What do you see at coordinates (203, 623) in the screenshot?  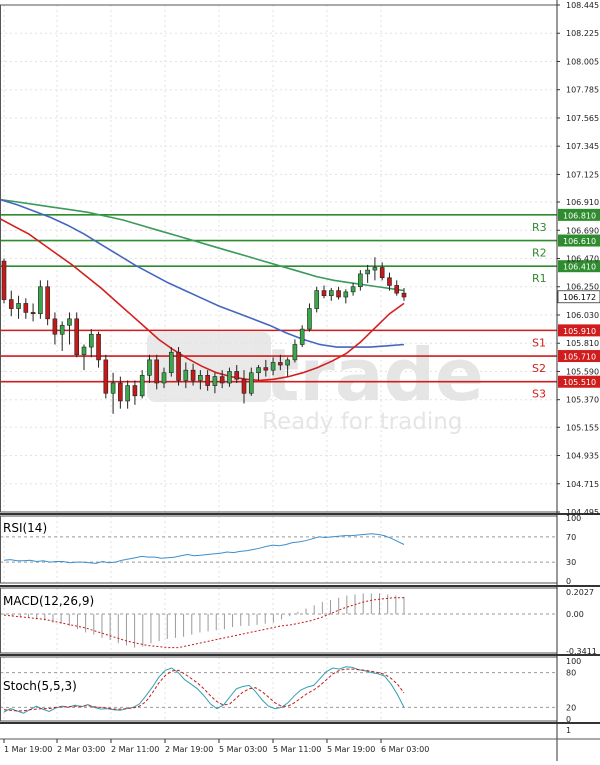 I see `macd-signal-line` at bounding box center [203, 623].